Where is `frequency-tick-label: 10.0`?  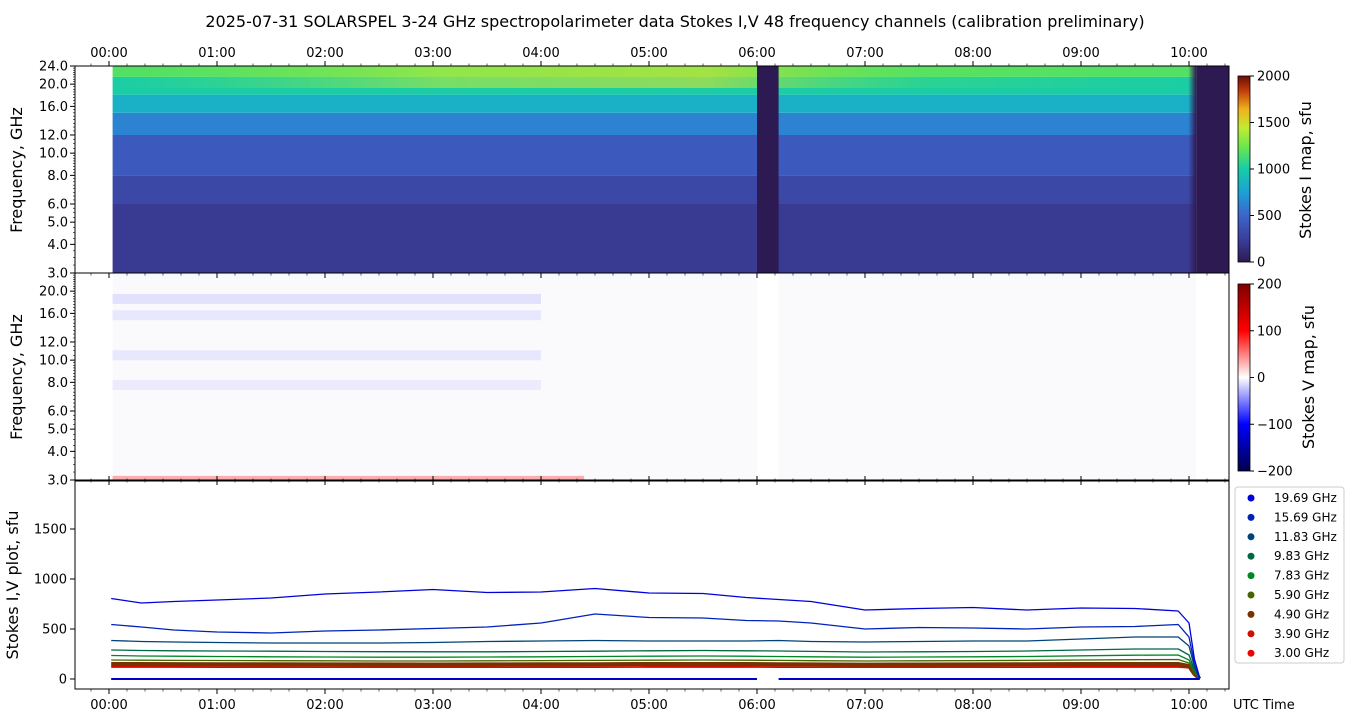 frequency-tick-label: 10.0 is located at coordinates (53, 154).